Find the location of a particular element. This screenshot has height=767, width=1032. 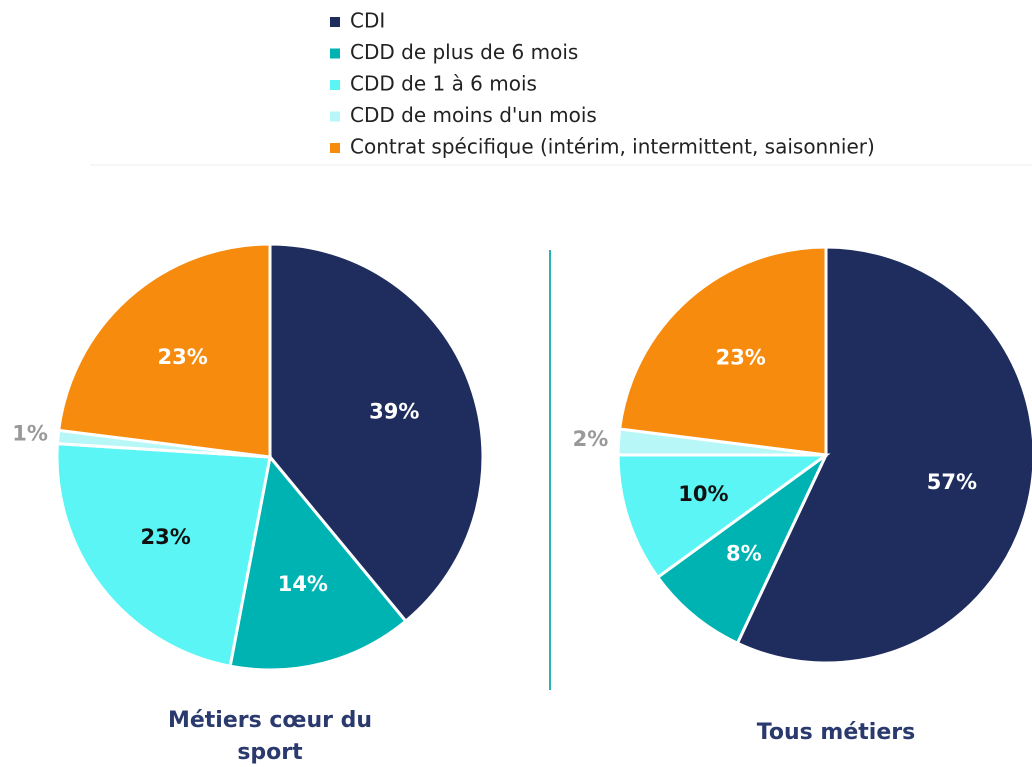

data-label: 57% is located at coordinates (952, 482).